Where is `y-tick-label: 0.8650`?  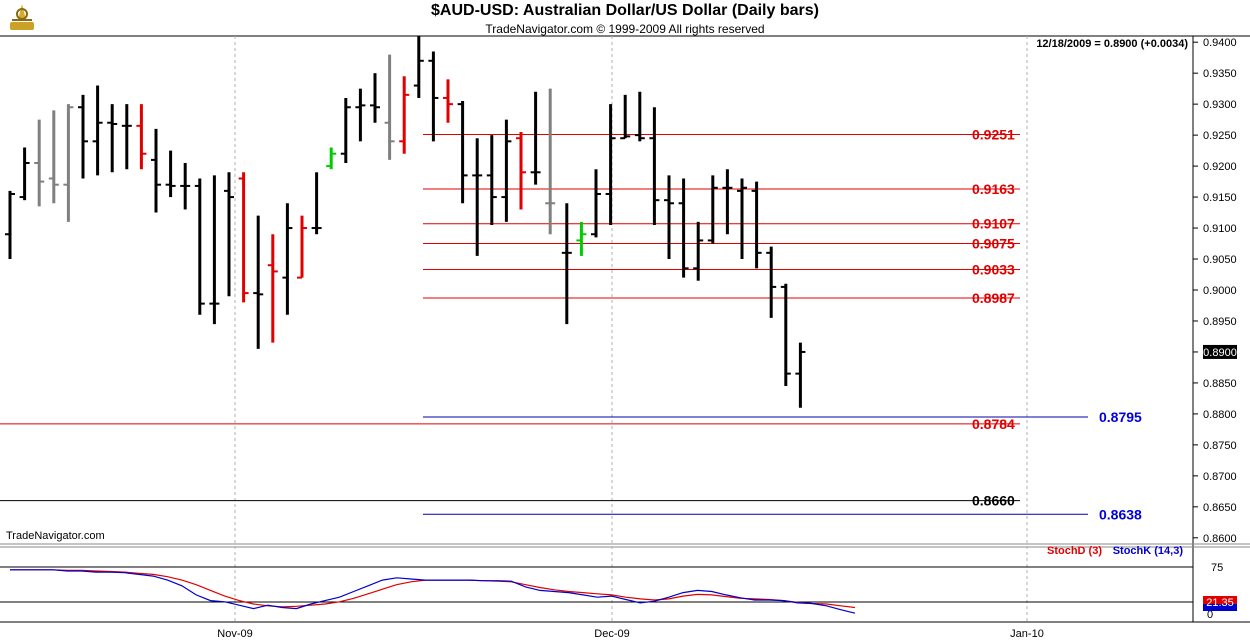
y-tick-label: 0.8650 is located at coordinates (1220, 508).